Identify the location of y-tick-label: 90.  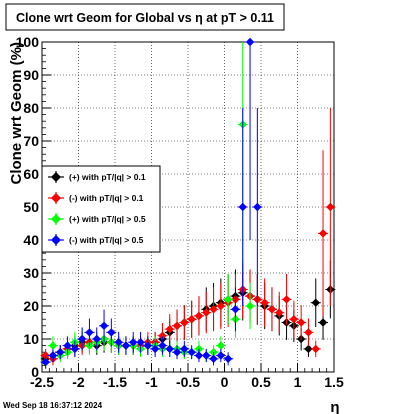
(31, 75).